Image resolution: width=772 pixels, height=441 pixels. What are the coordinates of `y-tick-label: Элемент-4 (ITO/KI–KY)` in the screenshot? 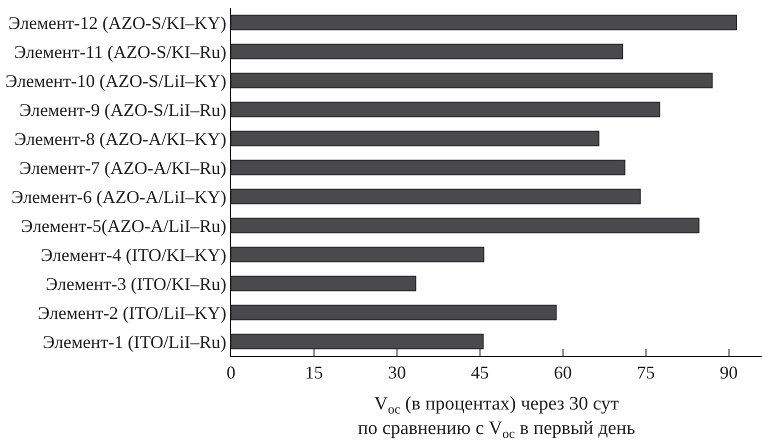 It's located at (133, 254).